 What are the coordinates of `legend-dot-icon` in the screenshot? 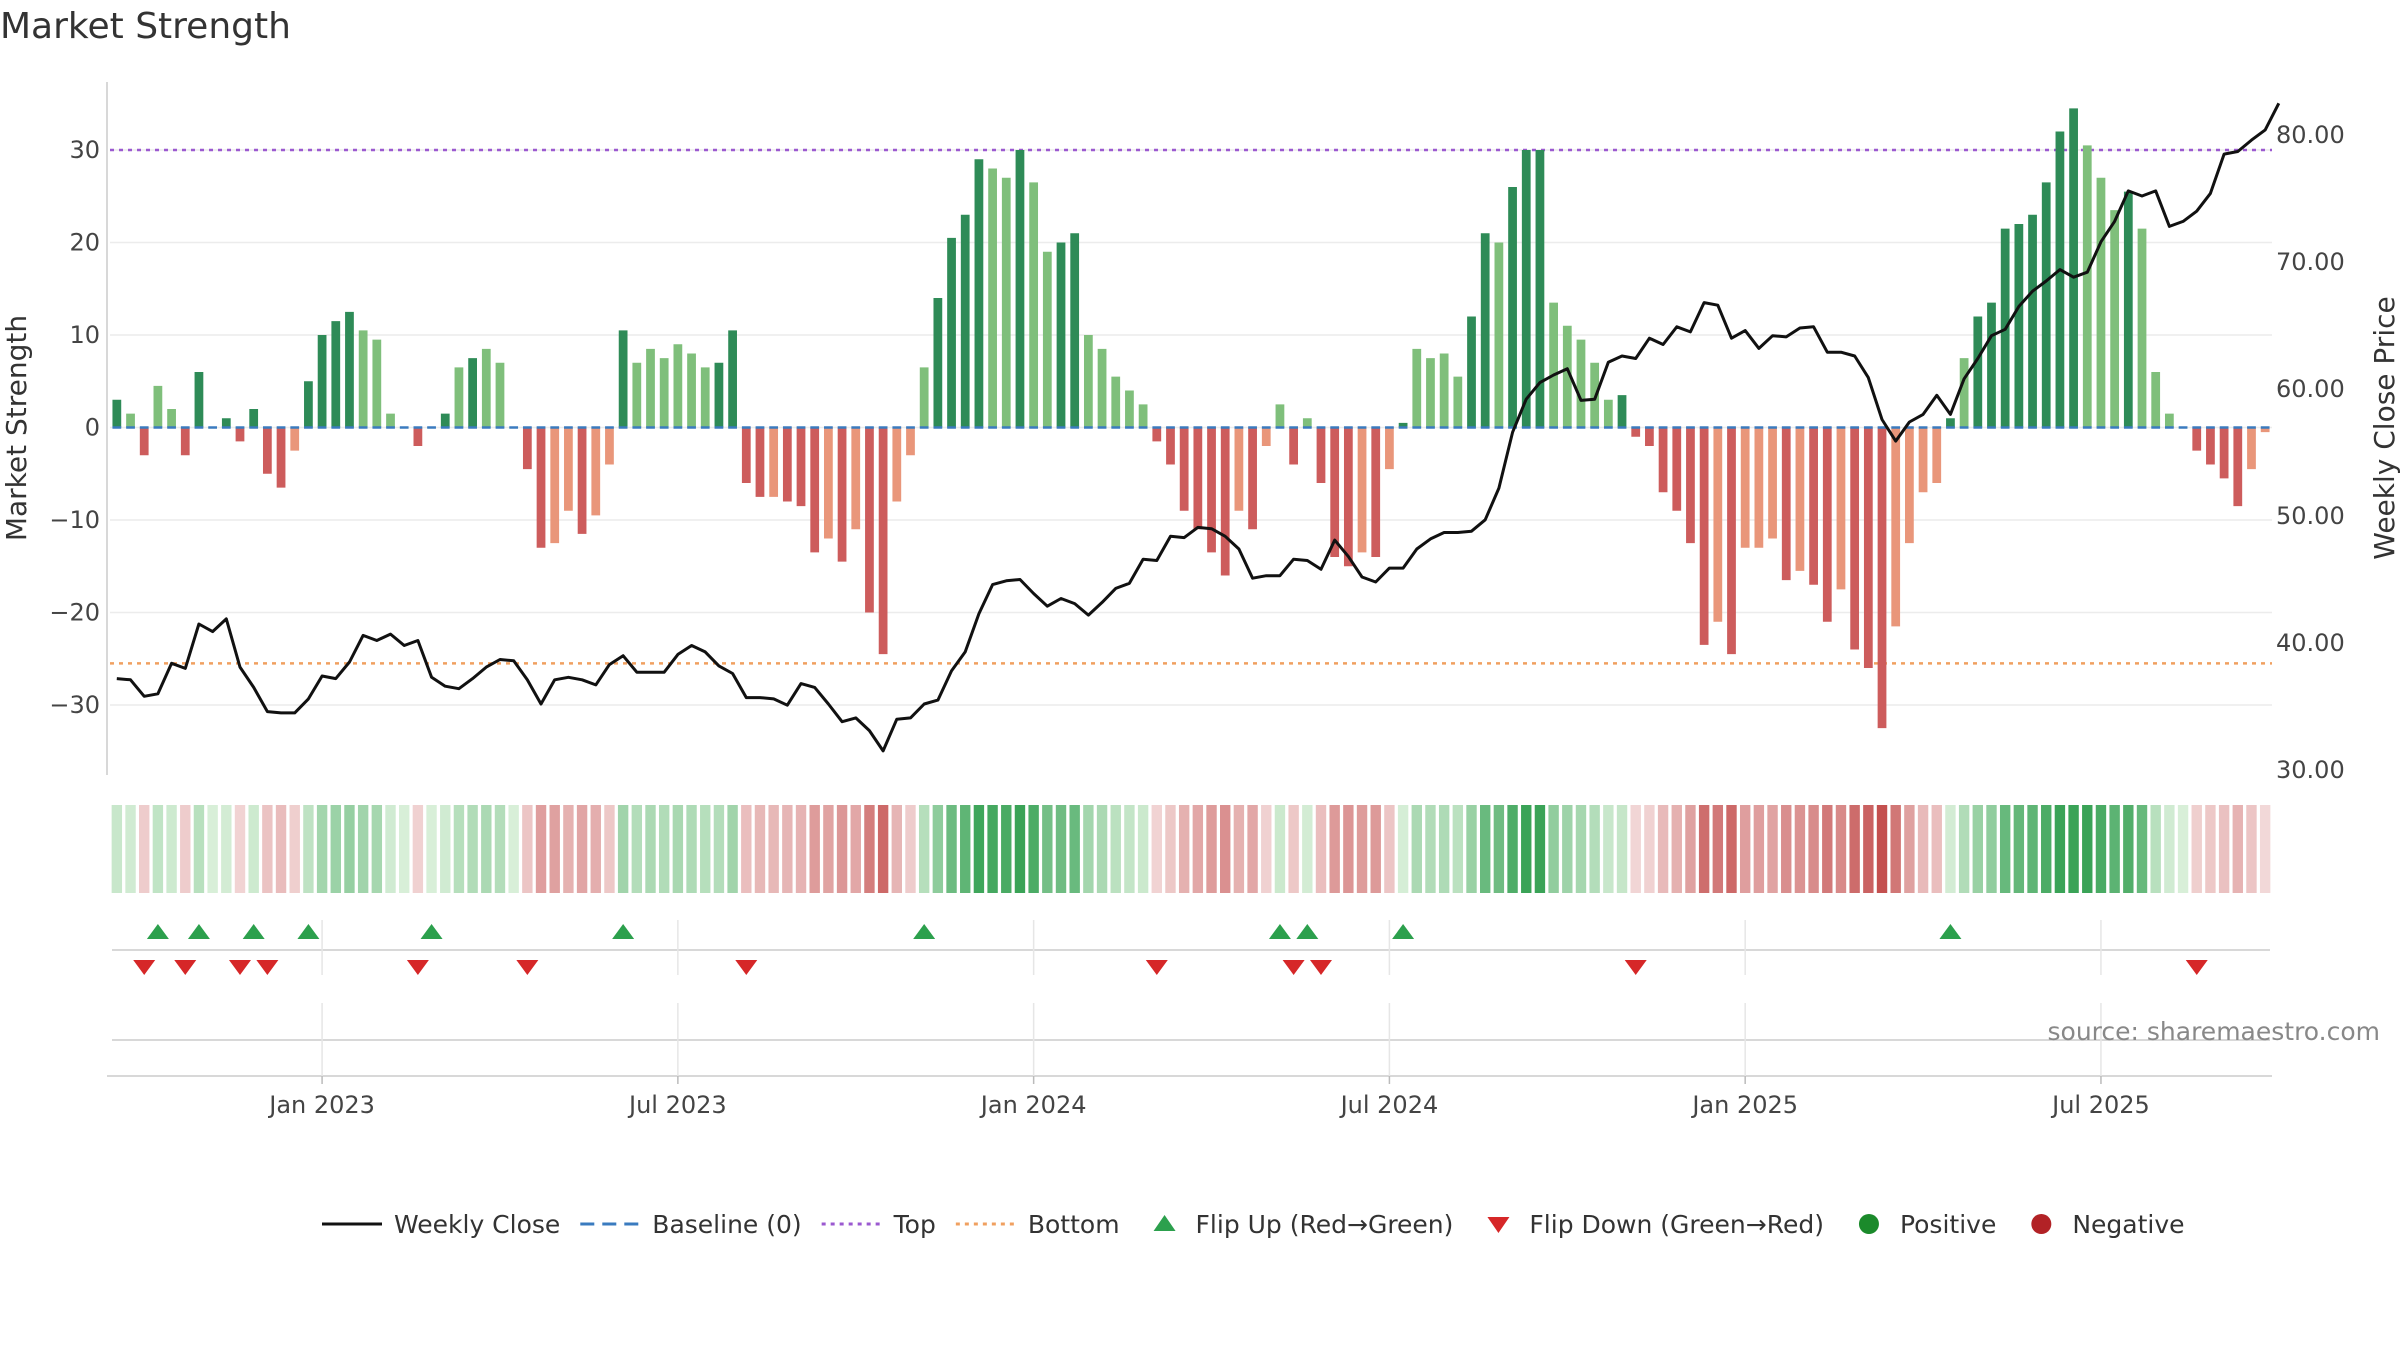 It's located at (2041, 1224).